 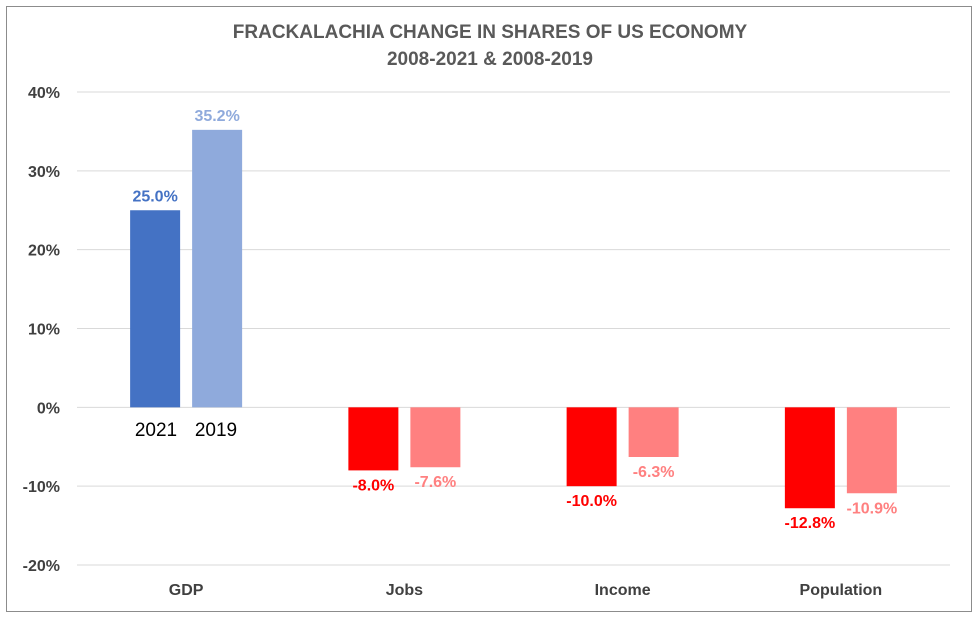 I want to click on data-label: -10.9%, so click(x=872, y=508).